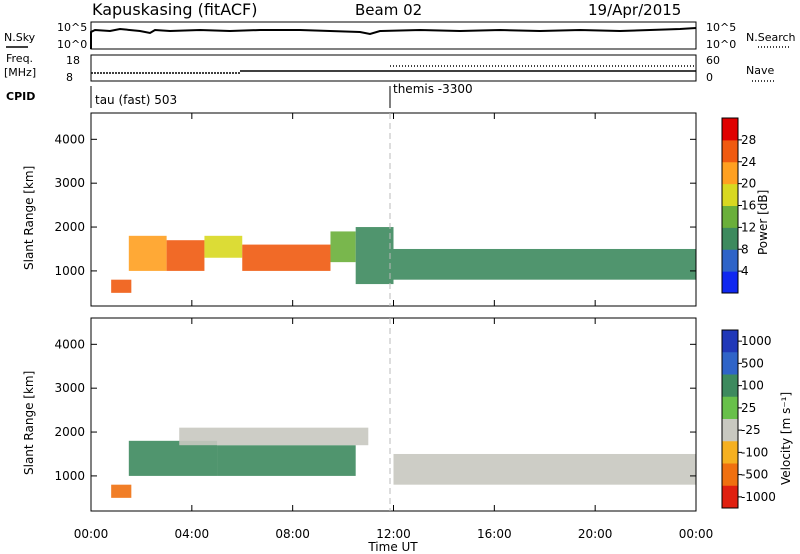 This screenshot has width=800, height=554. I want to click on power-ytick-label: 4000, so click(69, 139).